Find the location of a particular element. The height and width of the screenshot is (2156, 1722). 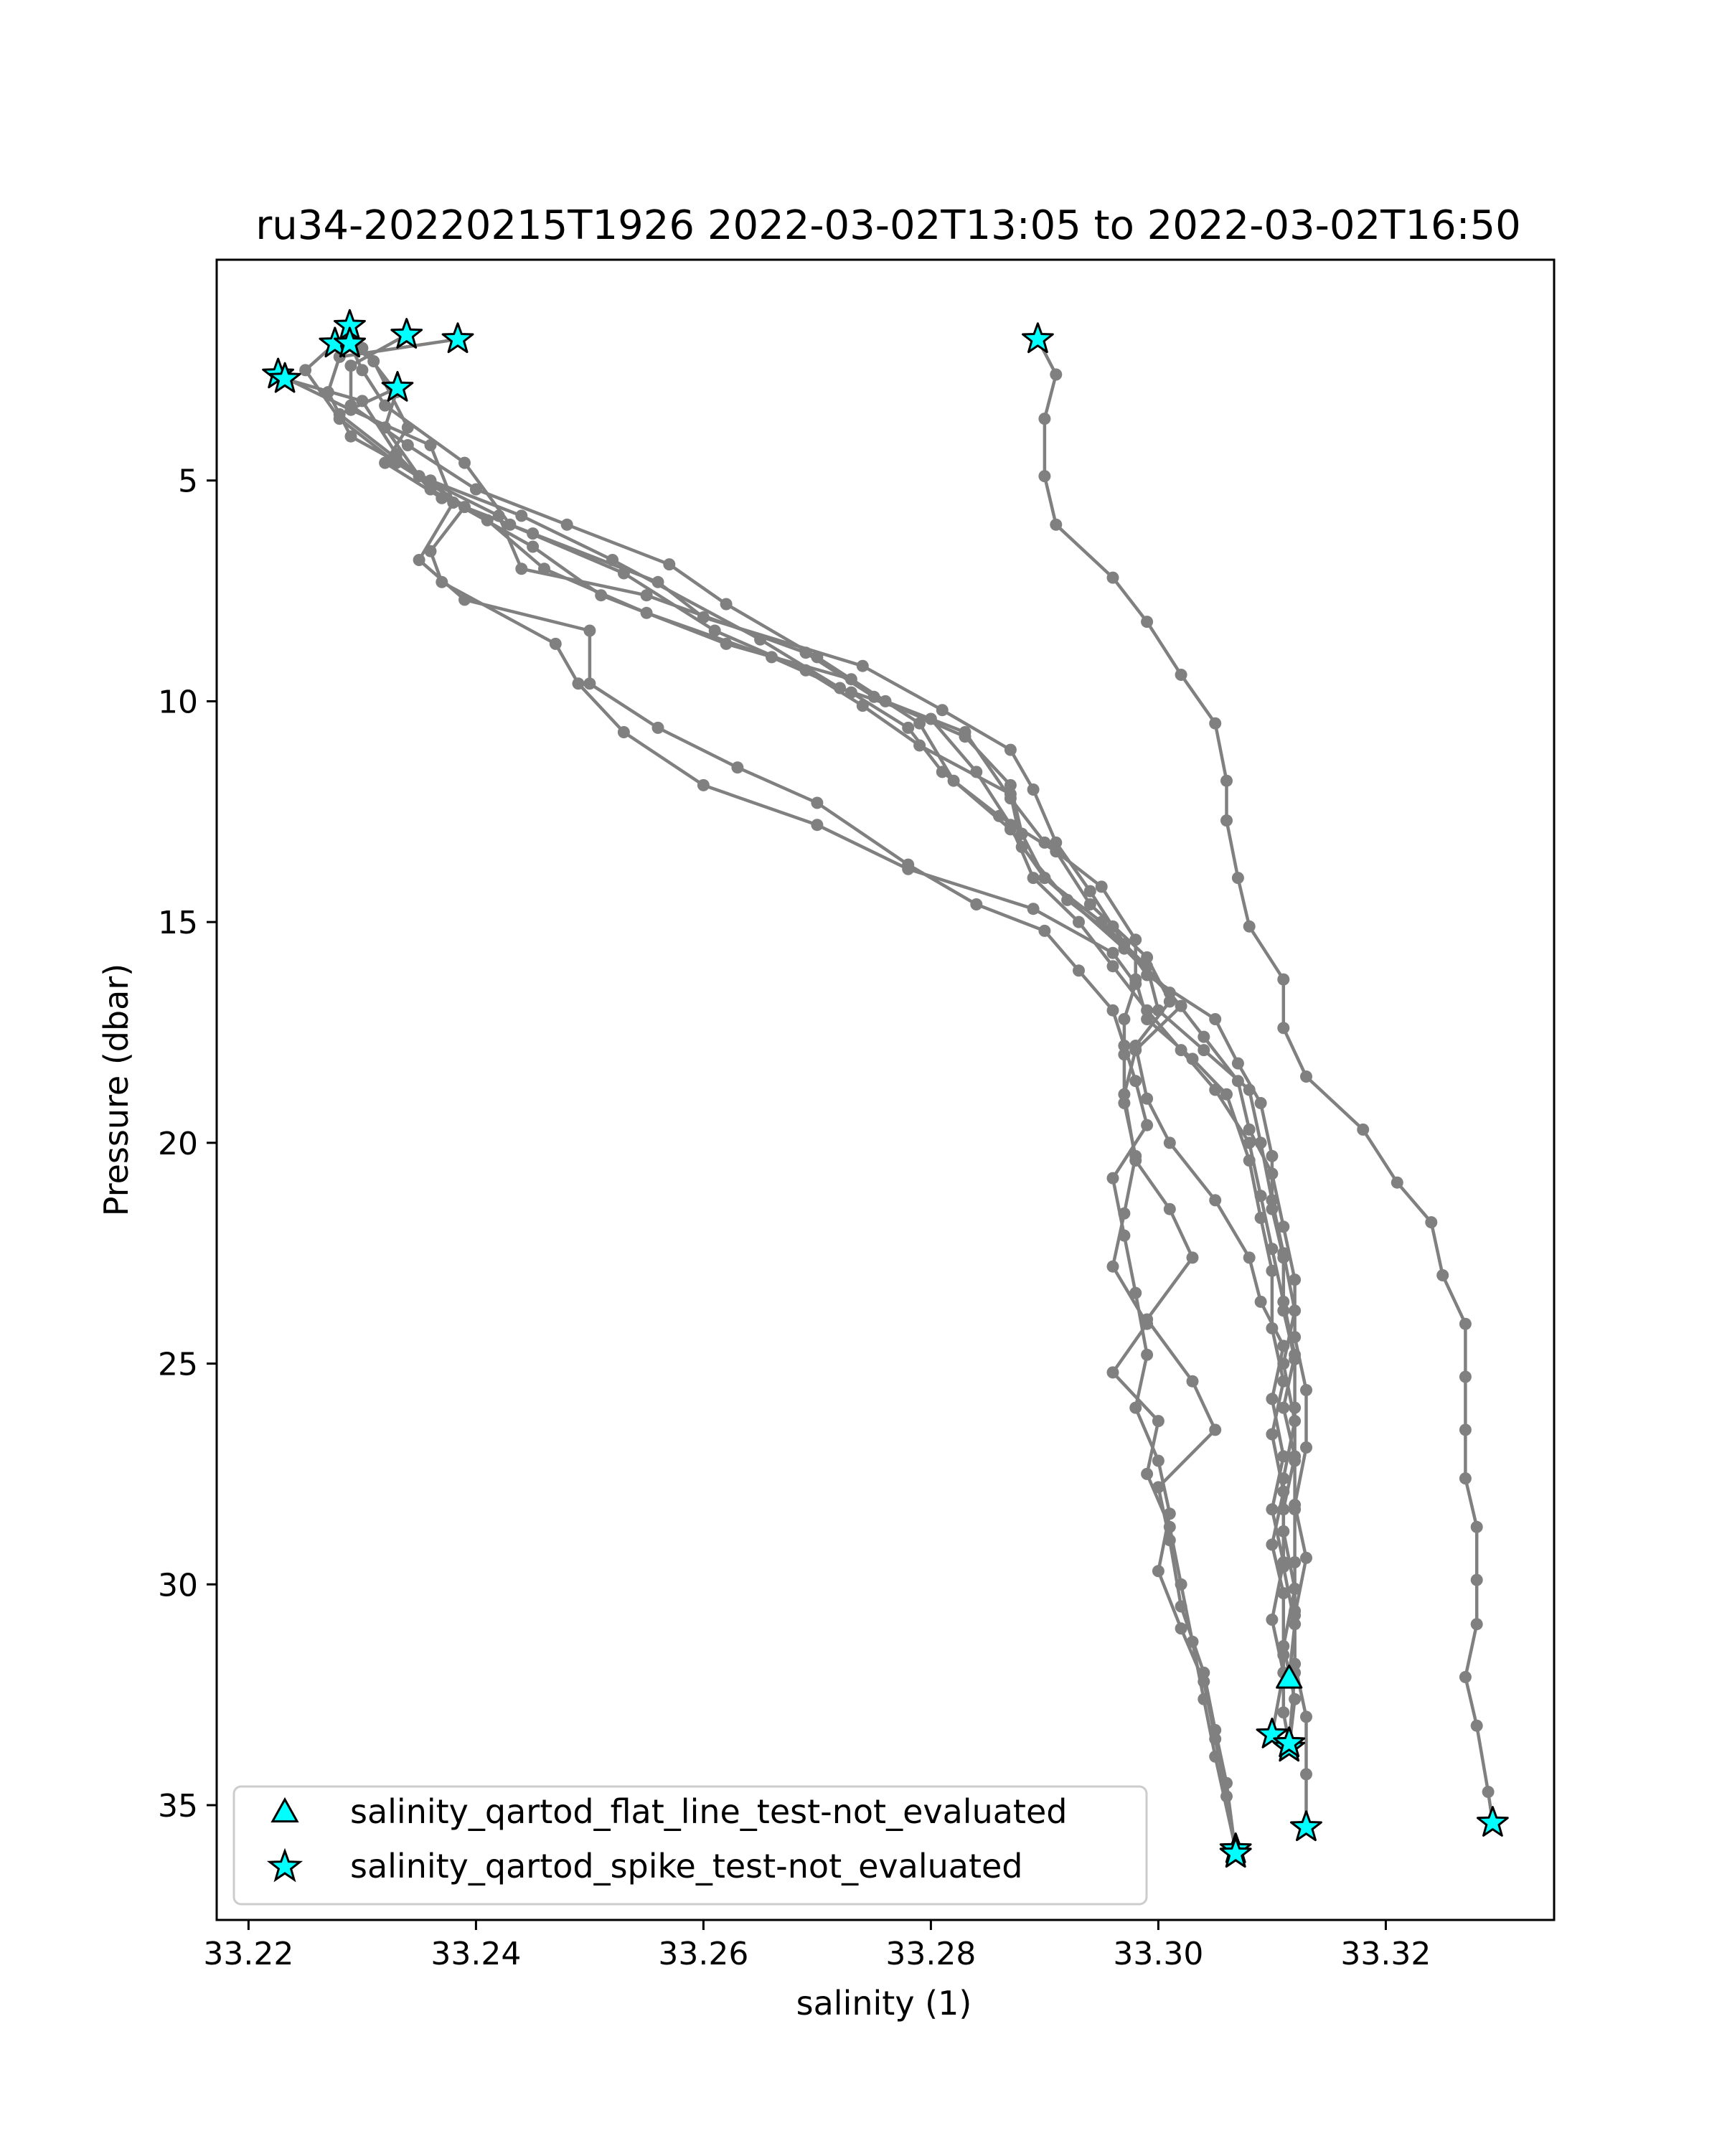

flat-line-test-marker is located at coordinates (1290, 1677).